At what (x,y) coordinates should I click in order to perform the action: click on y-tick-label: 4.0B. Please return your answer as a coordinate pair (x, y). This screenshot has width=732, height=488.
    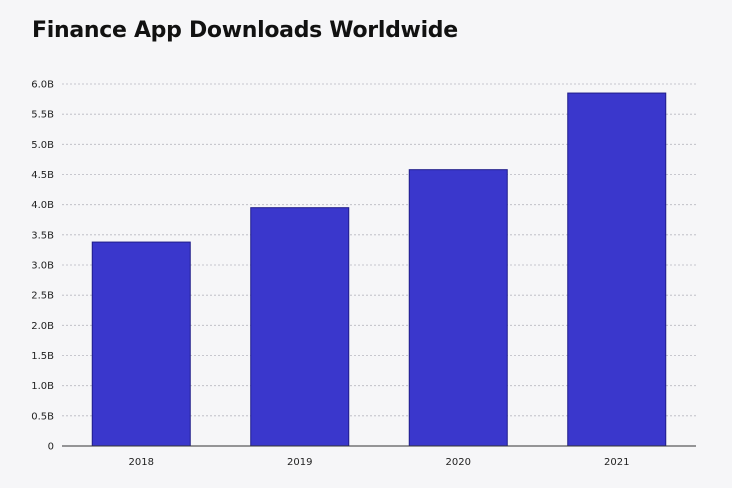
    Looking at the image, I should click on (42, 205).